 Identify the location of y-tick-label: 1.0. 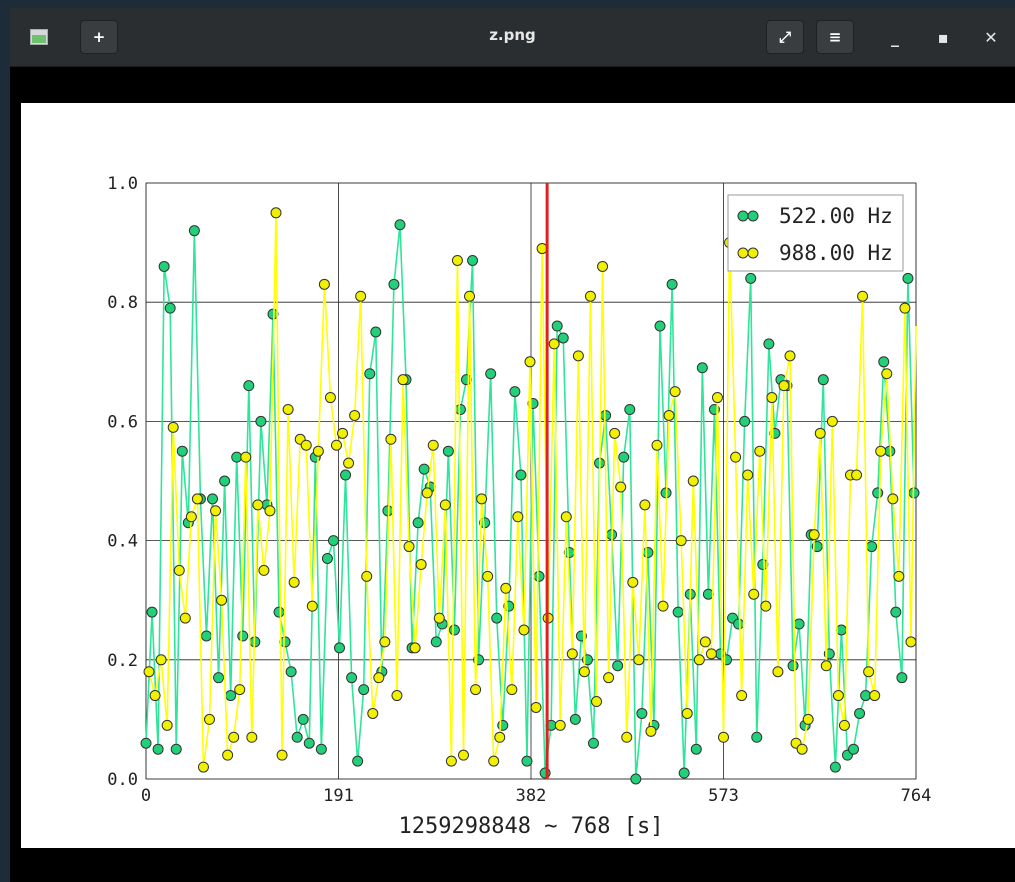
(122, 184).